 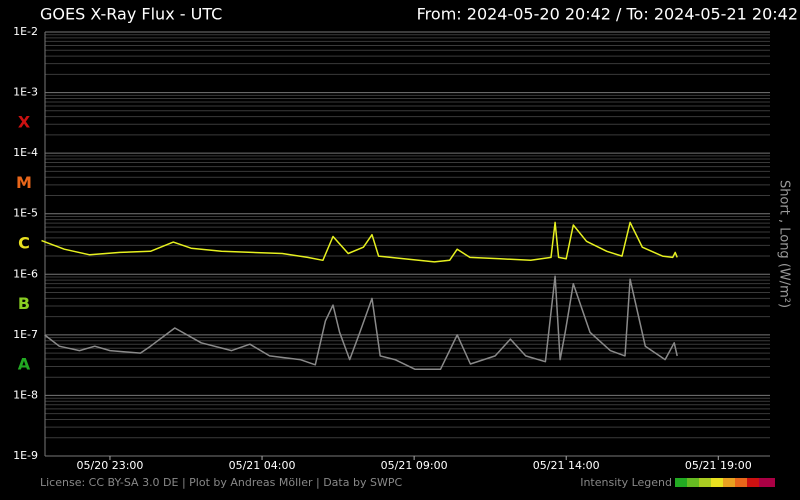 I want to click on y-tick-label: 1E-2, so click(x=25, y=31).